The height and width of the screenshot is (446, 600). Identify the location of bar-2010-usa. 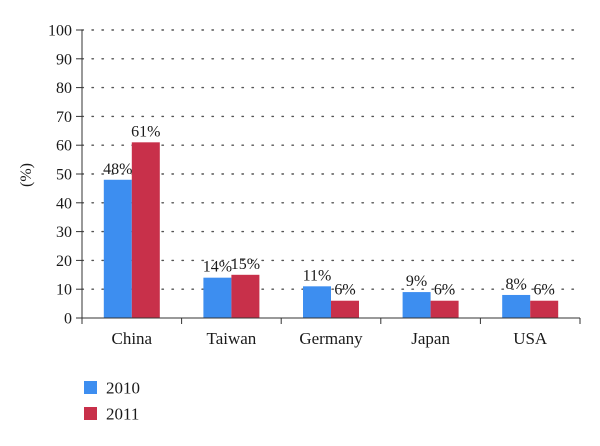
(516, 306).